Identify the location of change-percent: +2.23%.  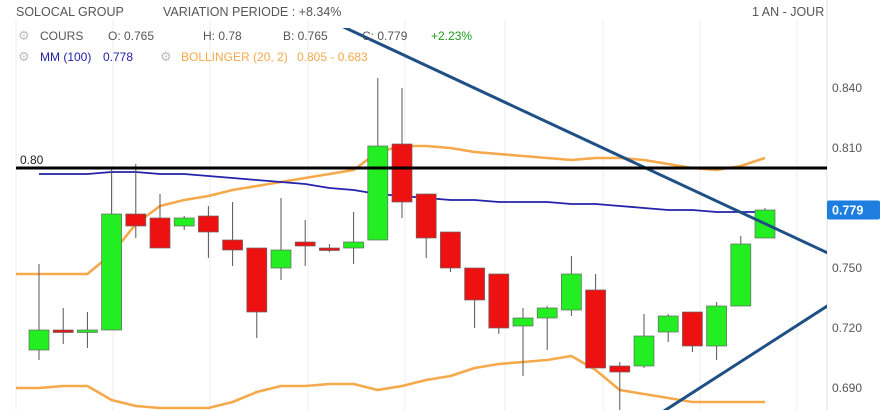
(451, 36).